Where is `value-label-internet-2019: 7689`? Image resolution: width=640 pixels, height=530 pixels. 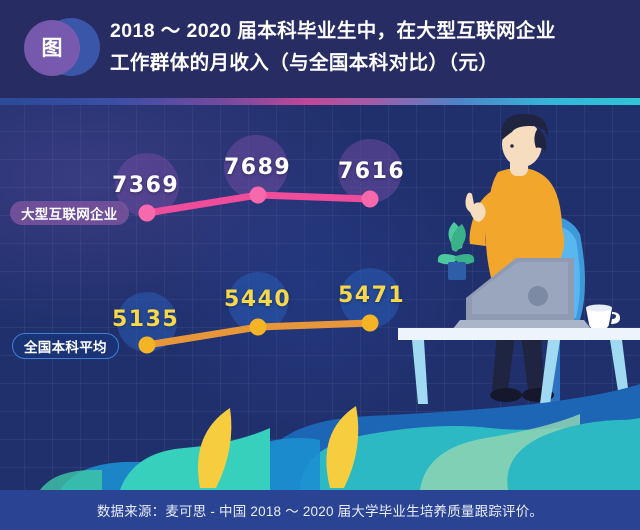 value-label-internet-2019: 7689 is located at coordinates (258, 167).